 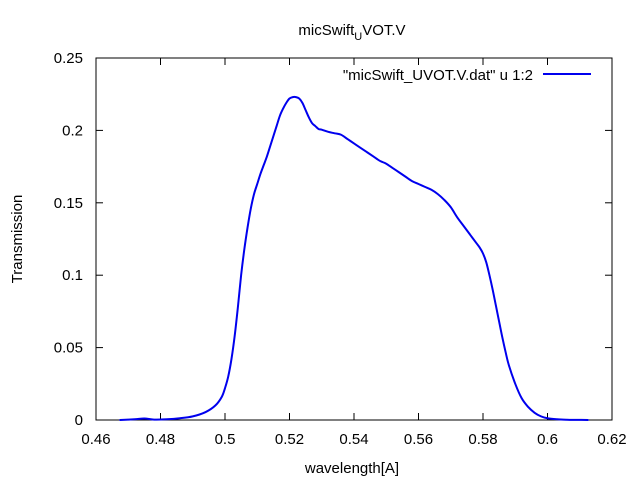 What do you see at coordinates (17, 239) in the screenshot?
I see `y-axis-label: Transmission` at bounding box center [17, 239].